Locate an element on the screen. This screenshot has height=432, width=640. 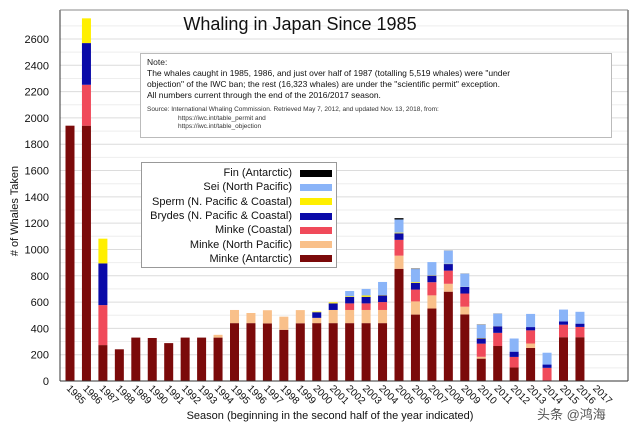
bar-1998 is located at coordinates (284, 348).